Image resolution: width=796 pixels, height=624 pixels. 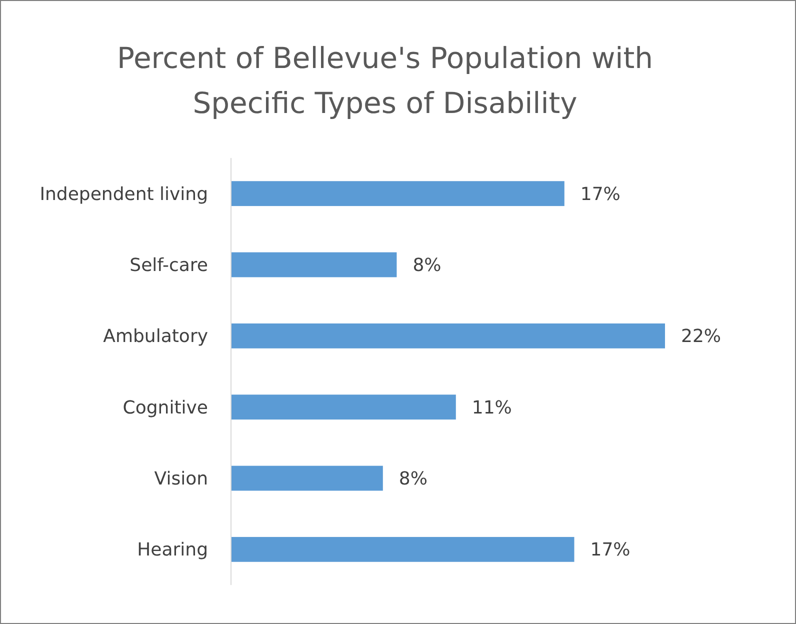 What do you see at coordinates (165, 407) in the screenshot?
I see `y-tick-label: Cognitive` at bounding box center [165, 407].